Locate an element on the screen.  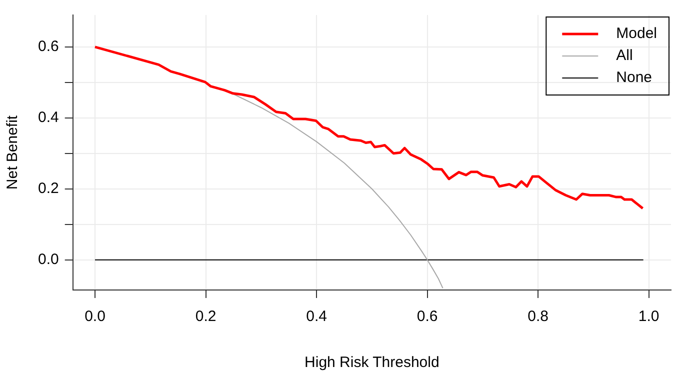
y-tick-label: 0.0 is located at coordinates (48, 259).